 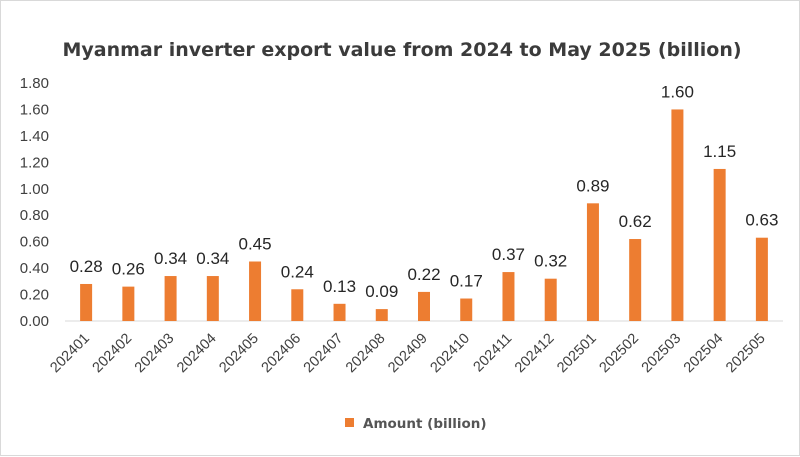 I want to click on y-tick-label: 0.40, so click(x=34, y=268).